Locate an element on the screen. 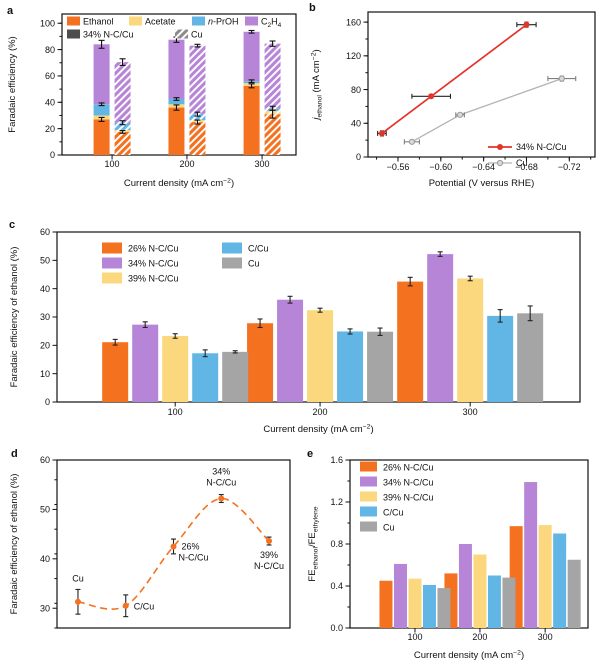 The image size is (600, 669). y-axis-label: jethanol (mA cm−2) is located at coordinates (317, 85).